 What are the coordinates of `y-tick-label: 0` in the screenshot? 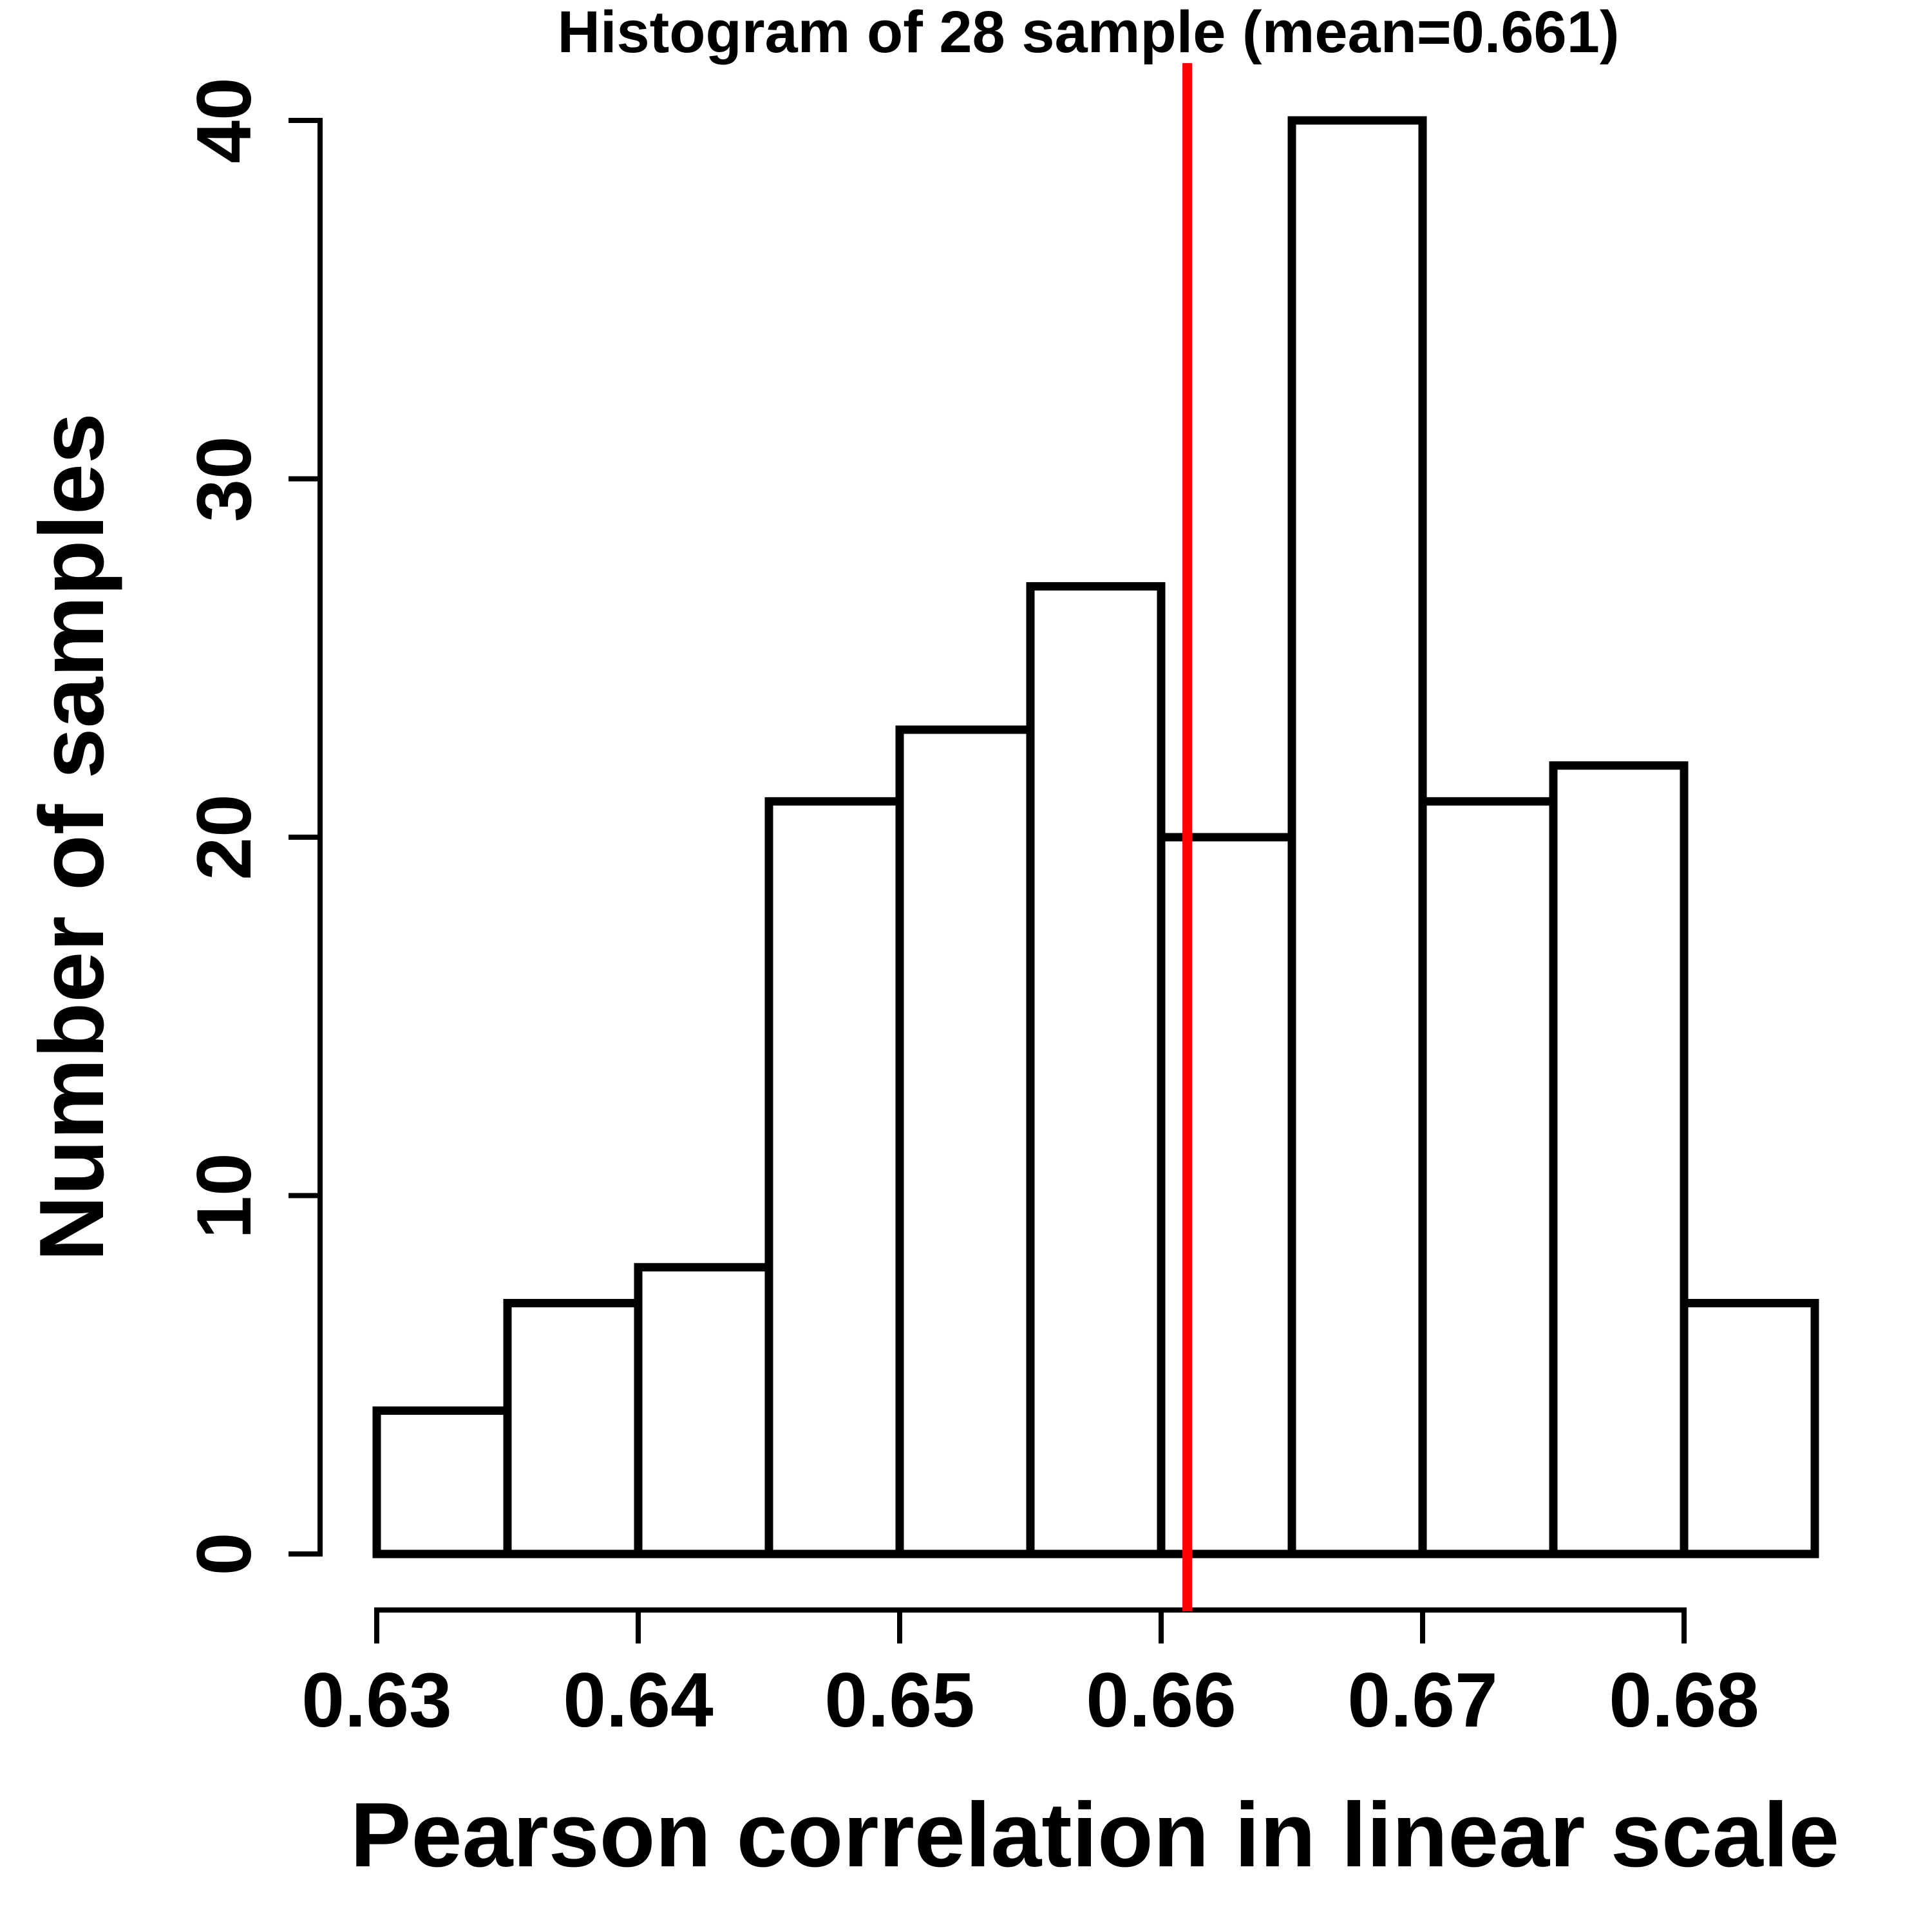 It's located at (224, 1554).